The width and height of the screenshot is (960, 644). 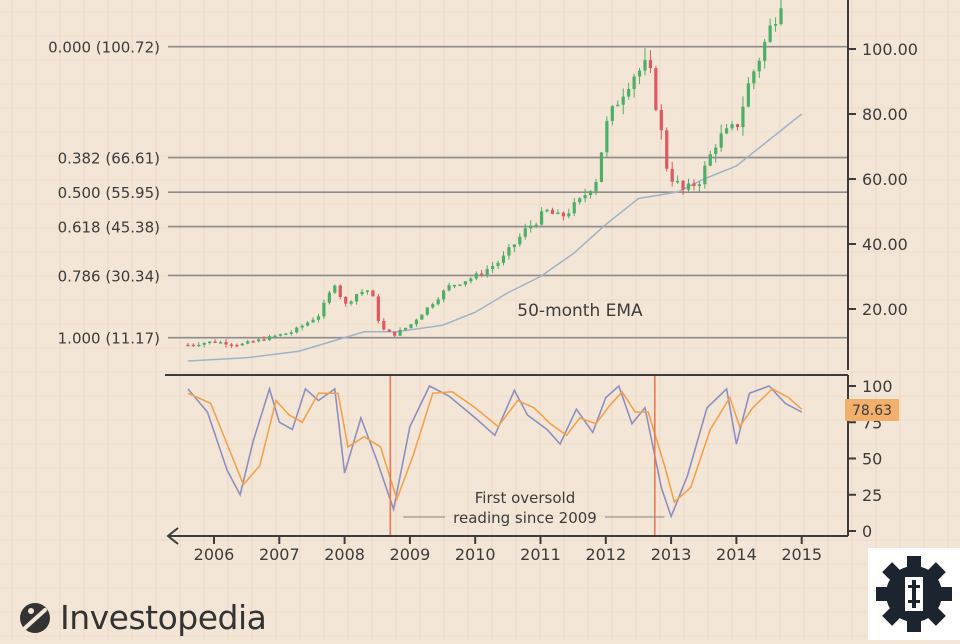 What do you see at coordinates (109, 228) in the screenshot?
I see `fib-level-label: 0.618 (45.38)` at bounding box center [109, 228].